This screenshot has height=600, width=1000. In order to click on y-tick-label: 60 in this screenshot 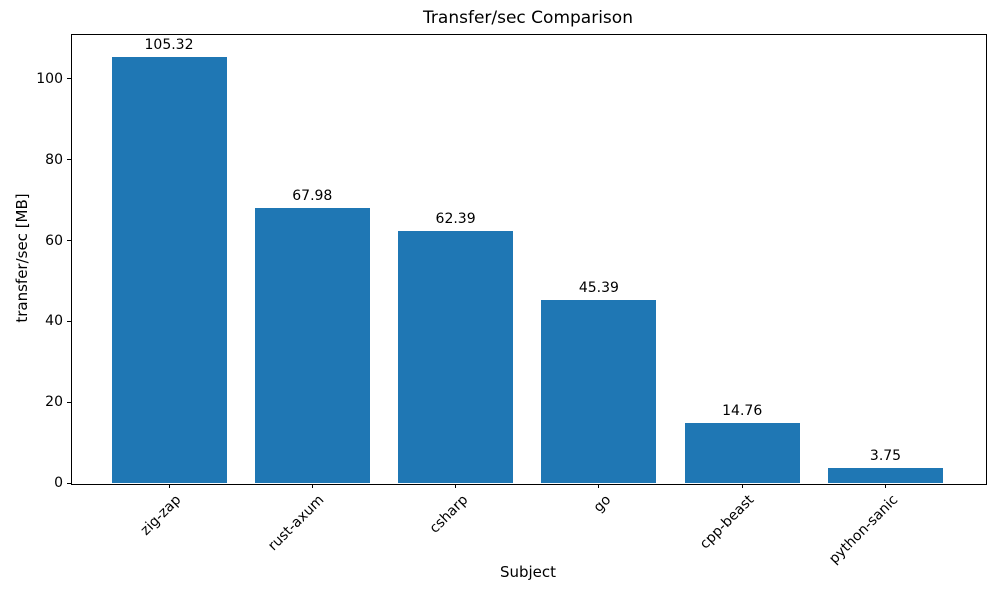, I will do `click(54, 240)`.